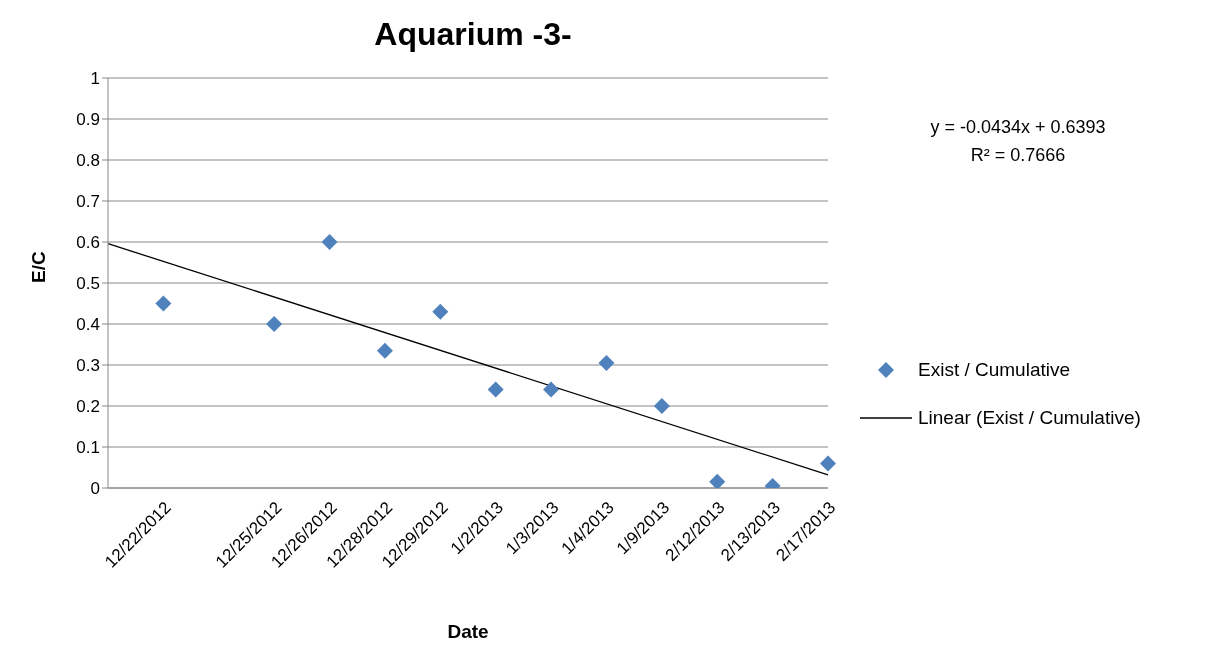 The image size is (1207, 664). What do you see at coordinates (1029, 418) in the screenshot?
I see `legend-label: Linear (Exist / Cumulative)` at bounding box center [1029, 418].